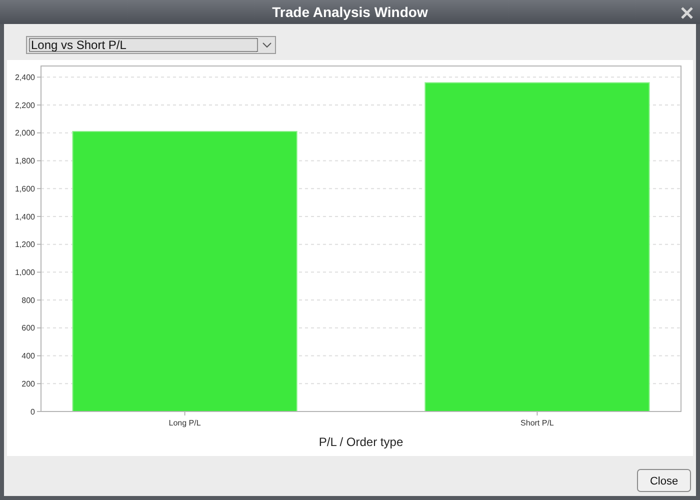 The height and width of the screenshot is (500, 700). Describe the element at coordinates (33, 411) in the screenshot. I see `y-tick-label: 0` at that location.